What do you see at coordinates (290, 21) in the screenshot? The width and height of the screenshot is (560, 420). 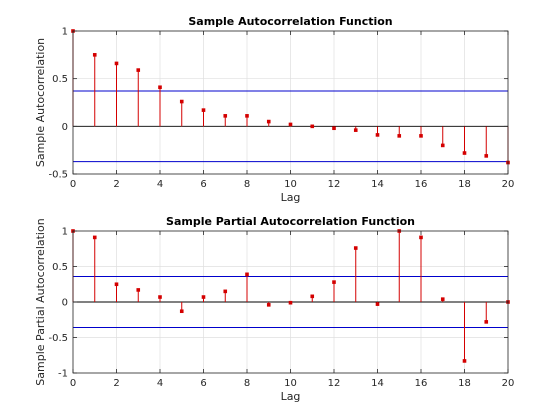 I see `chart-title: Sample Autocorrelation Function` at bounding box center [290, 21].